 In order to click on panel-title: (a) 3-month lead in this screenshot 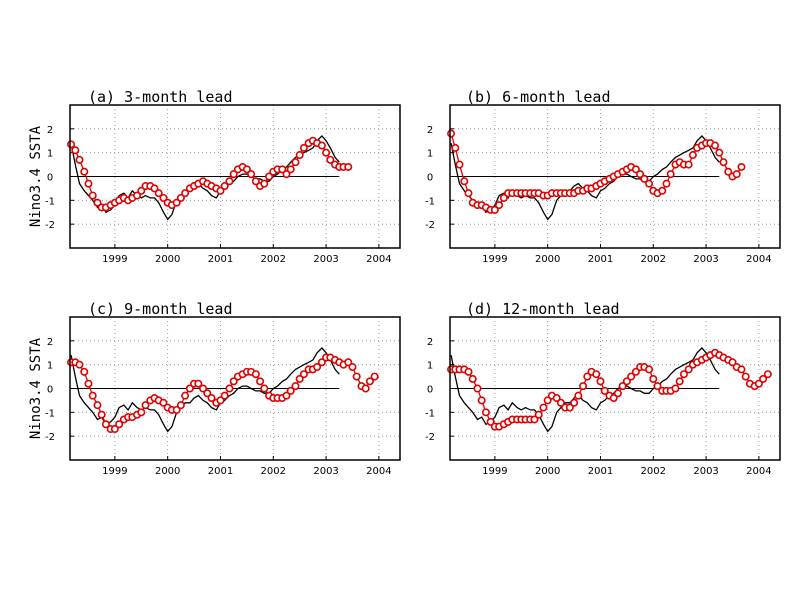, I will do `click(160, 97)`.